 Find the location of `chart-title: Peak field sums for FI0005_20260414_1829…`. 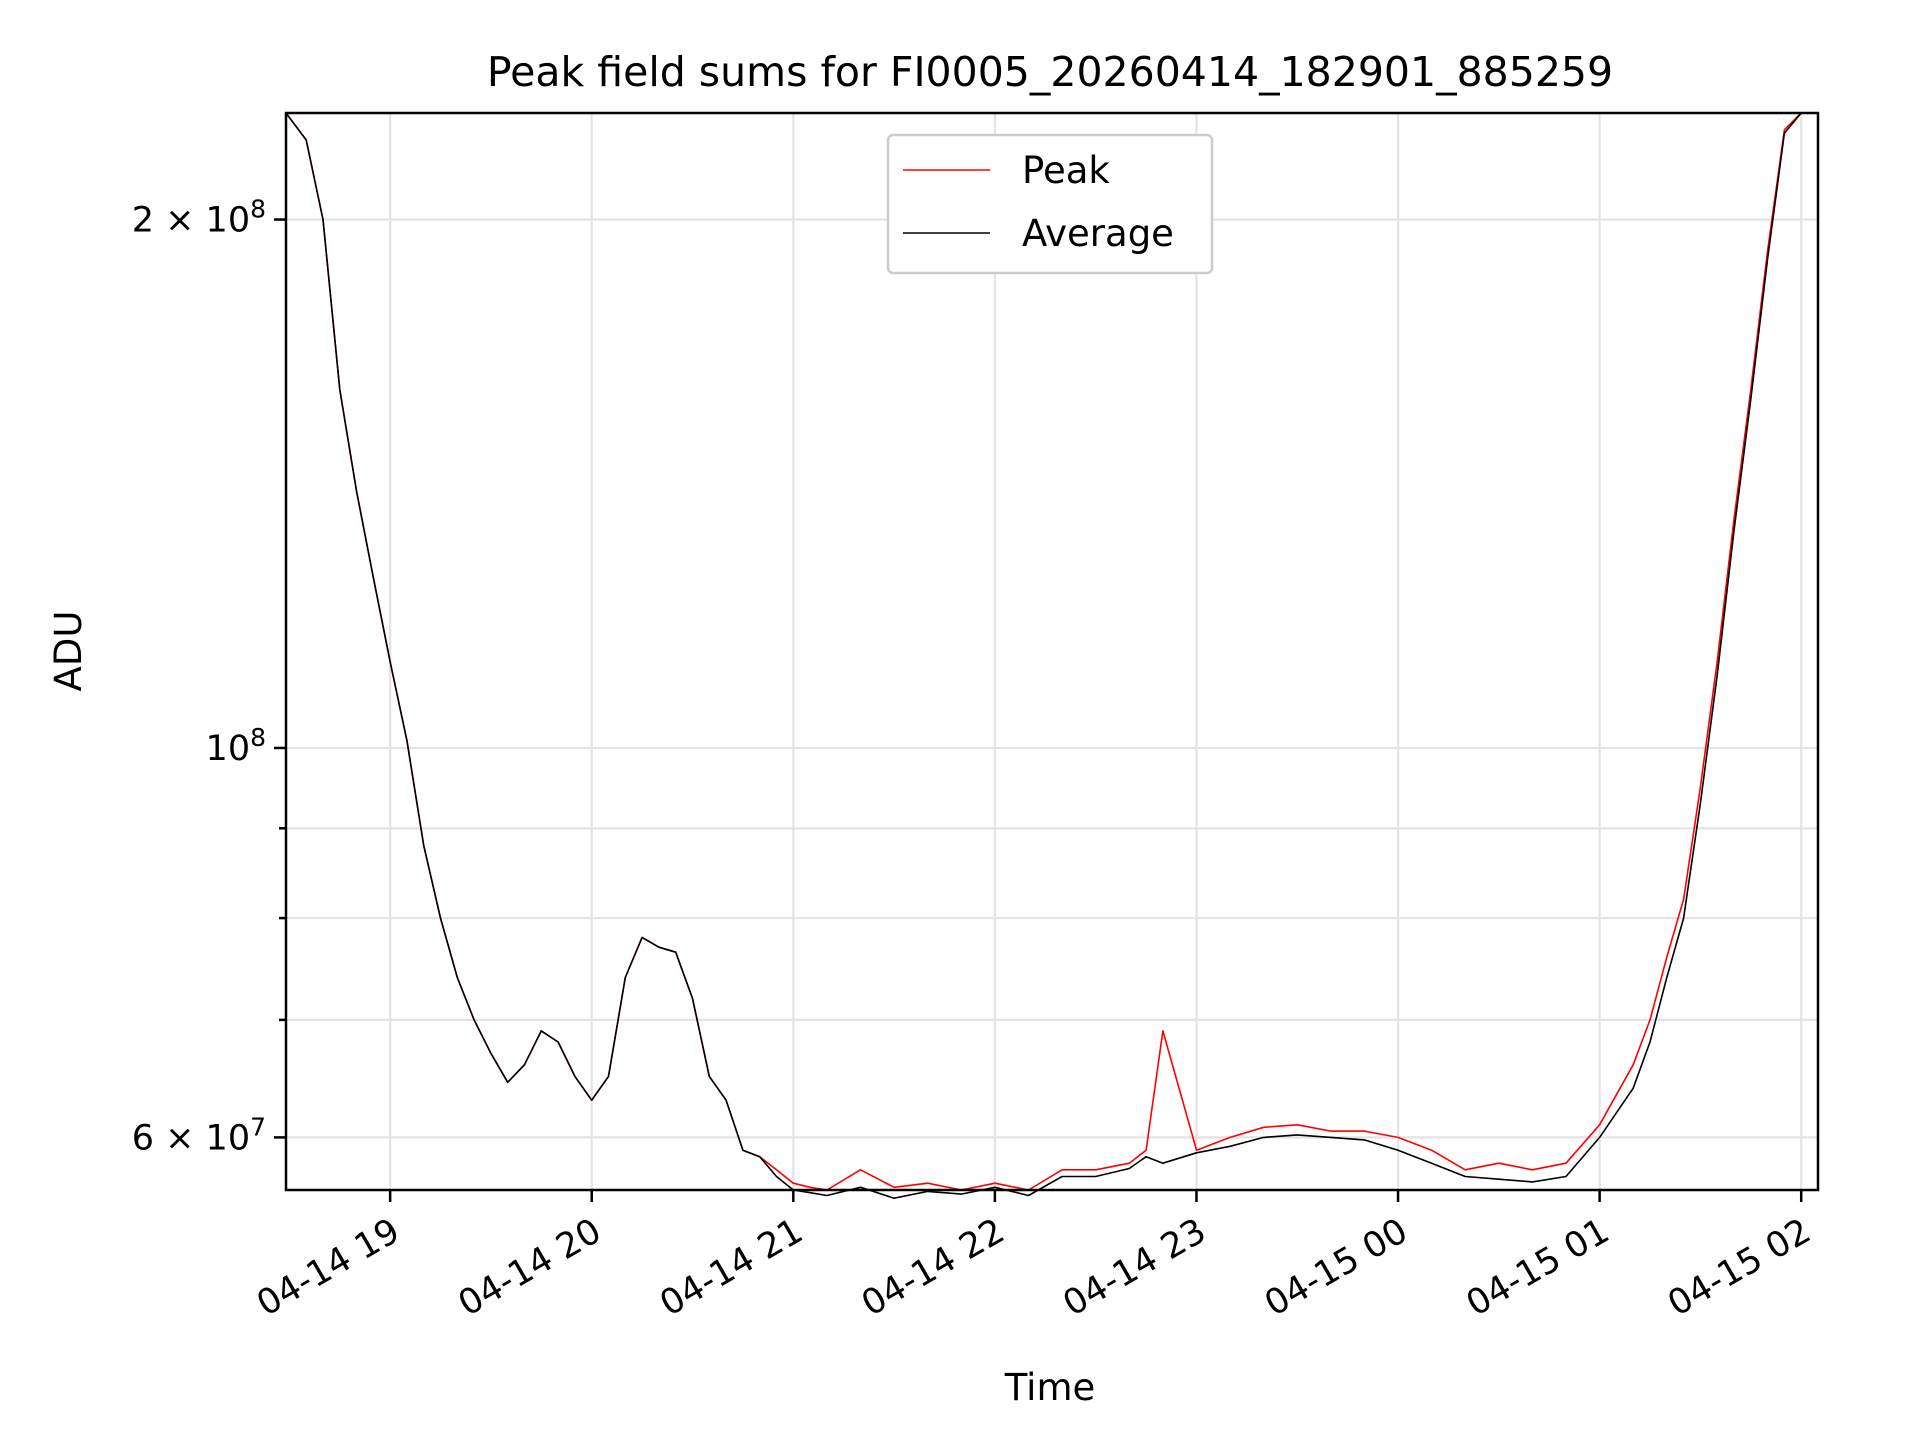

chart-title: Peak field sums for FI0005_20260414_1829… is located at coordinates (1050, 72).